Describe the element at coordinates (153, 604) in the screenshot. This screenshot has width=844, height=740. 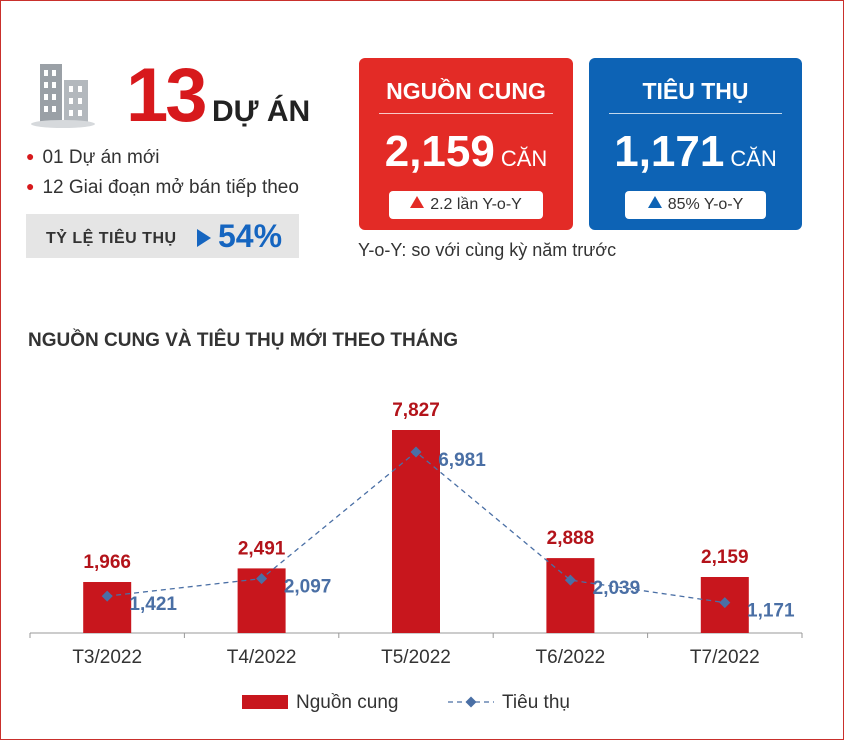
I see `sales-data-label: 1,421` at that location.